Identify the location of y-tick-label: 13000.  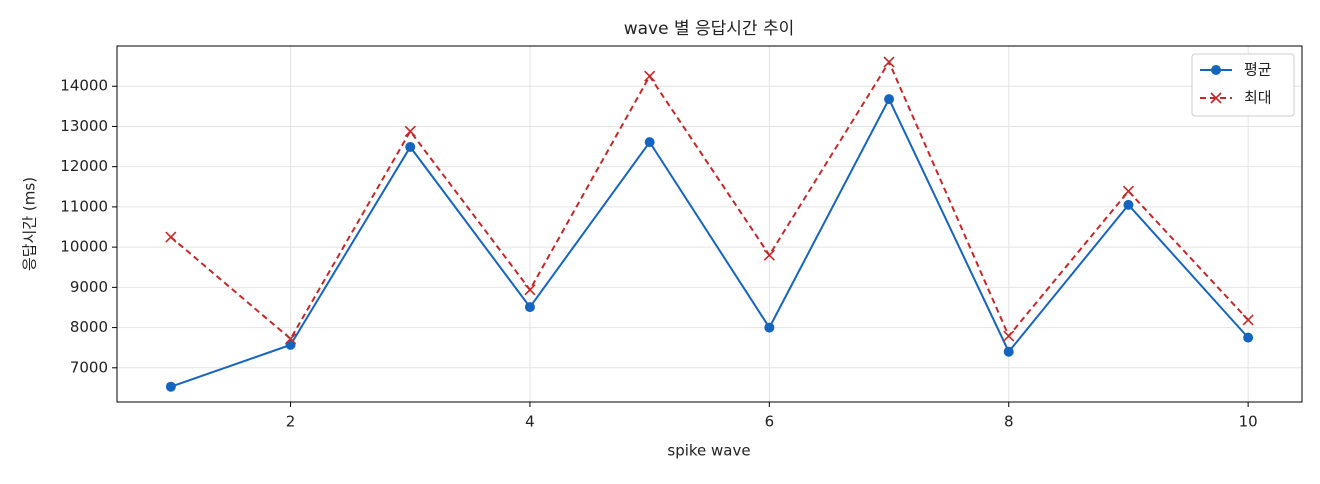
(84, 126).